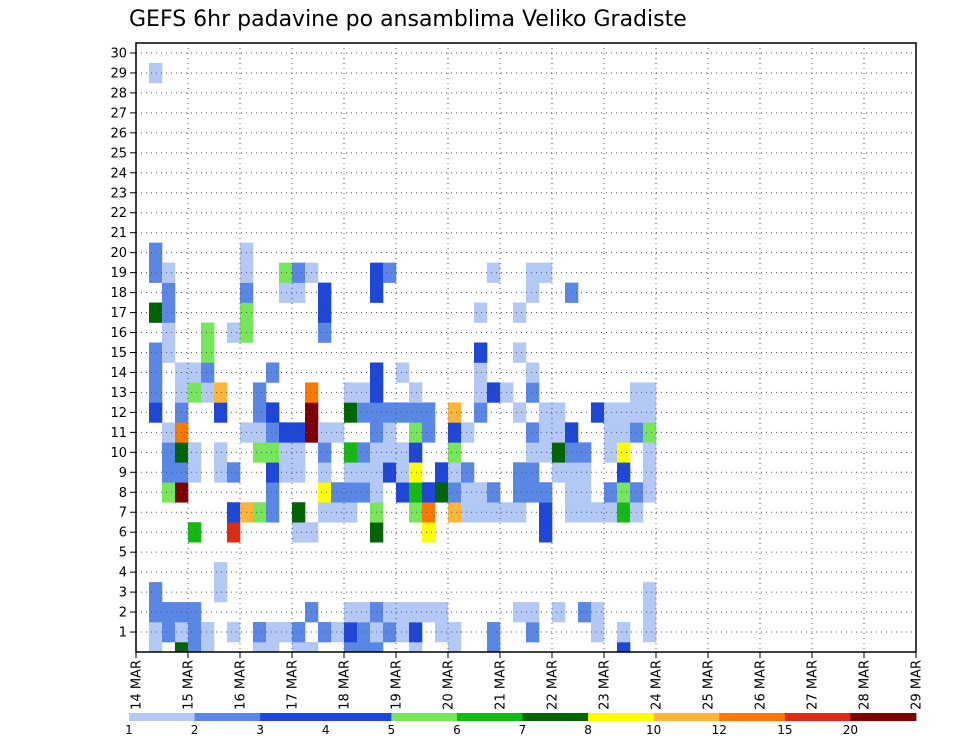  I want to click on member-tick-label: 20, so click(118, 253).